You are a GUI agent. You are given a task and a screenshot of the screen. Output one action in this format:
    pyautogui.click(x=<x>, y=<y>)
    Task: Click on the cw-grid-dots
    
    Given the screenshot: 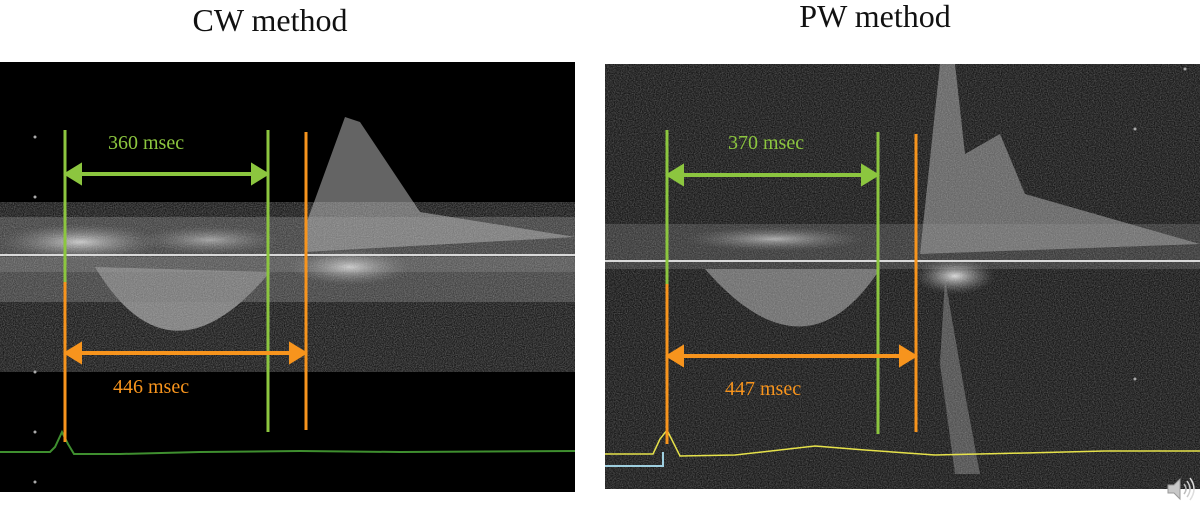 What is the action you would take?
    pyautogui.click(x=35, y=309)
    